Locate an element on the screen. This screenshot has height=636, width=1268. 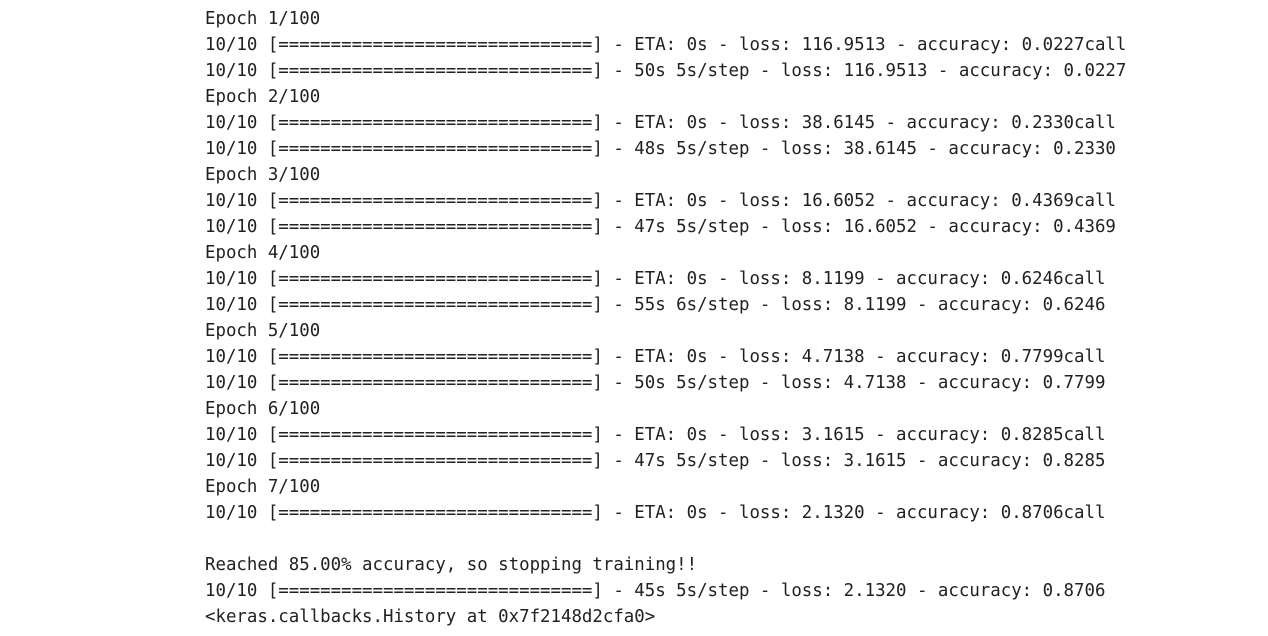
output-line: Epoch 2/100 is located at coordinates (263, 97).